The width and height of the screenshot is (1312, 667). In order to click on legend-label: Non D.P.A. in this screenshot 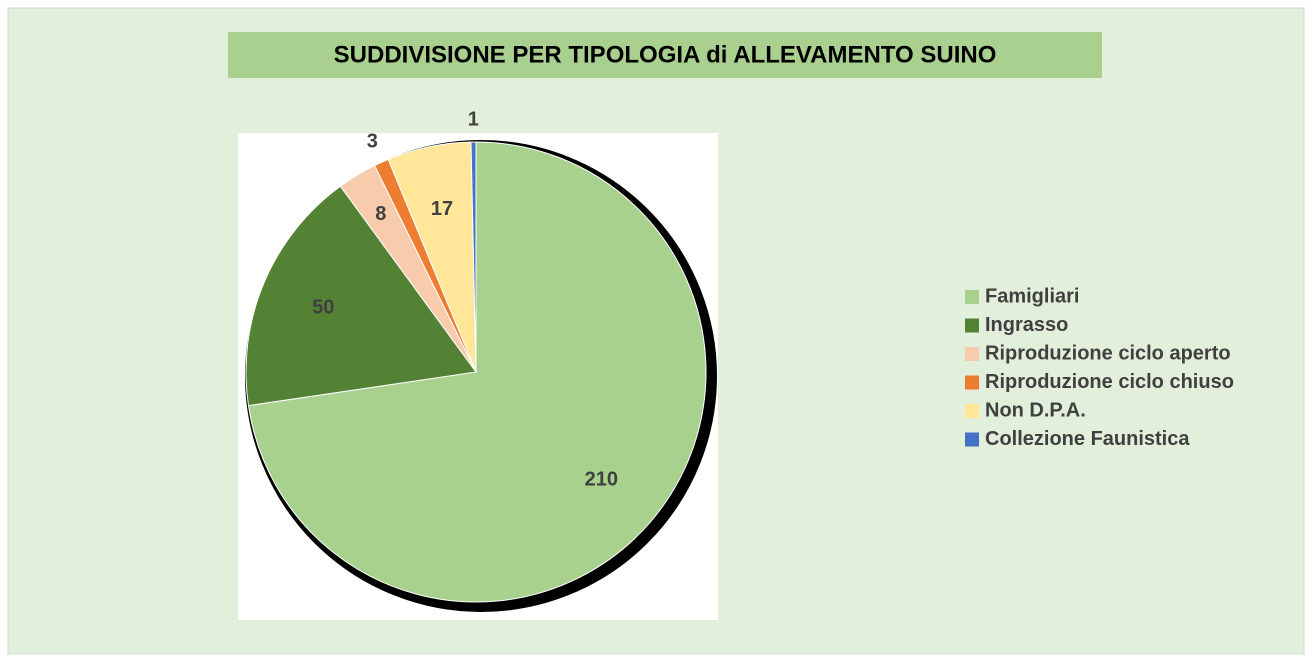, I will do `click(1035, 410)`.